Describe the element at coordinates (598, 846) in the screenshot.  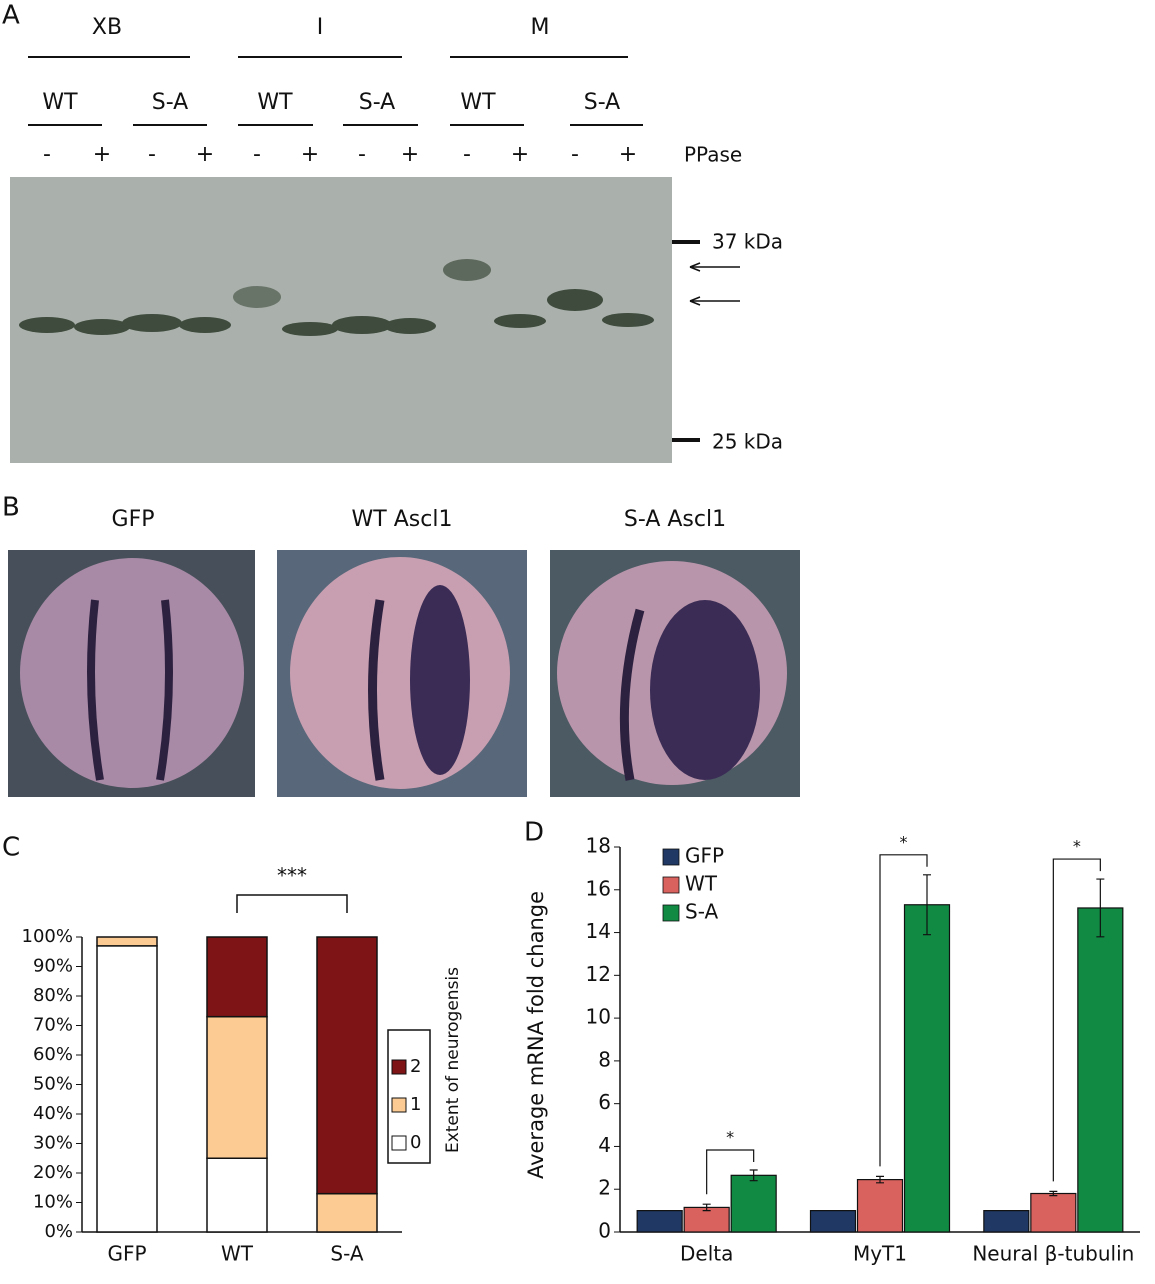
I see `y-tick-label: 18` at that location.